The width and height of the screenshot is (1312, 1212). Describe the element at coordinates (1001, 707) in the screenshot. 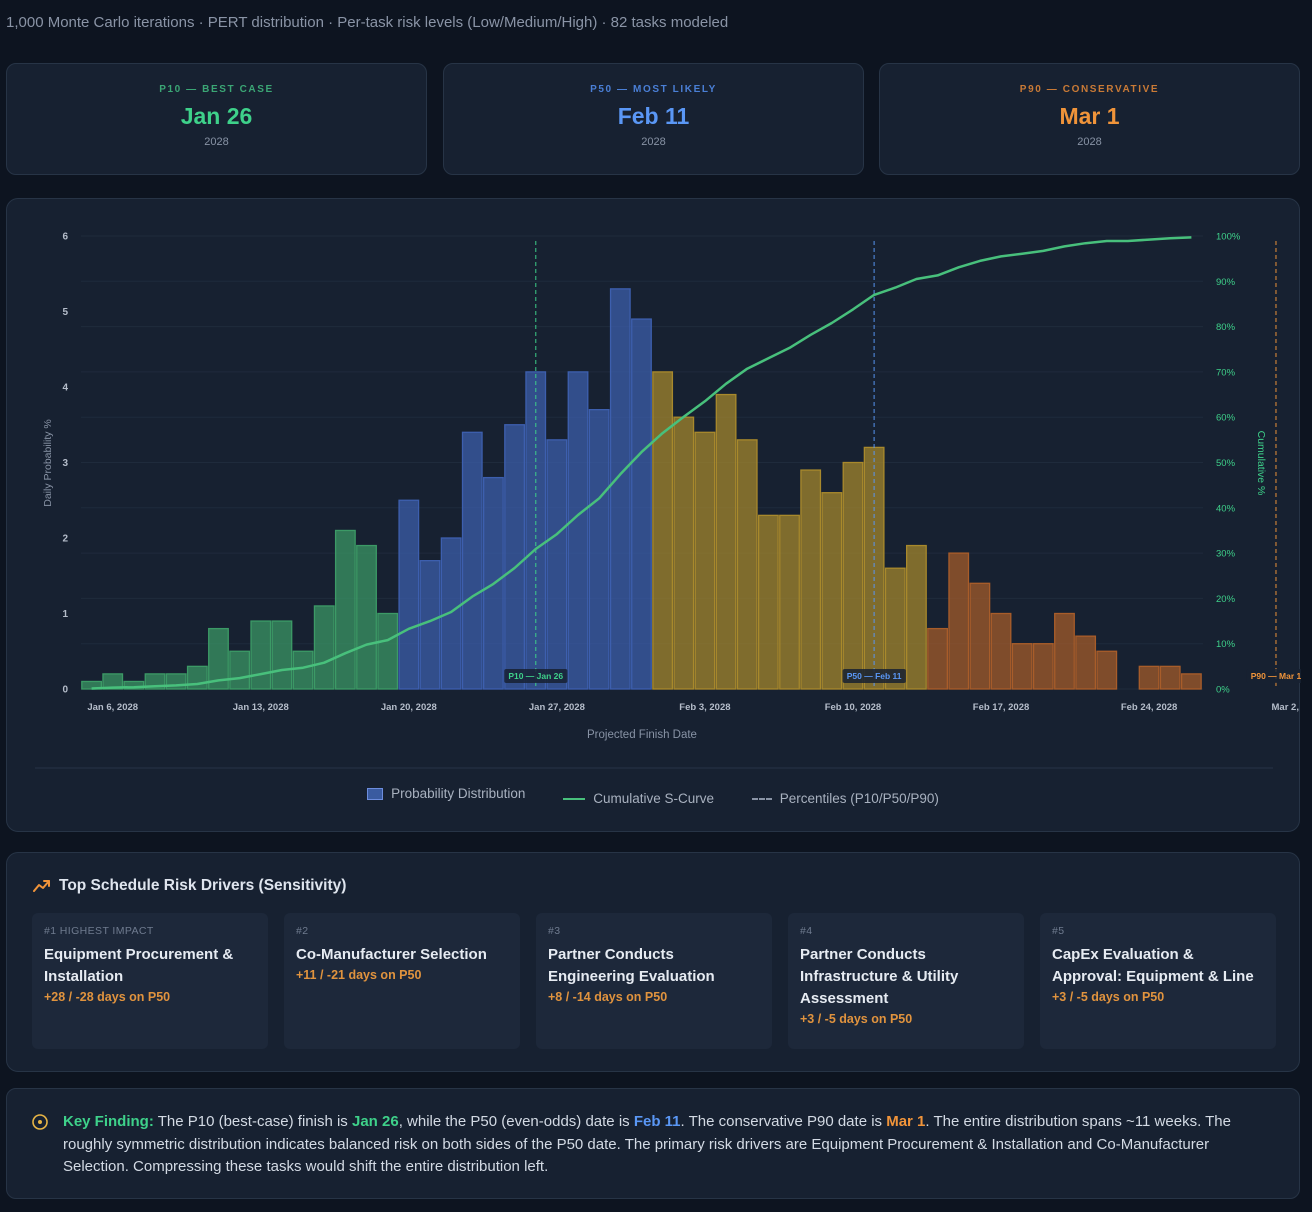

I see `x-tick-label: Feb 17, 2028` at that location.